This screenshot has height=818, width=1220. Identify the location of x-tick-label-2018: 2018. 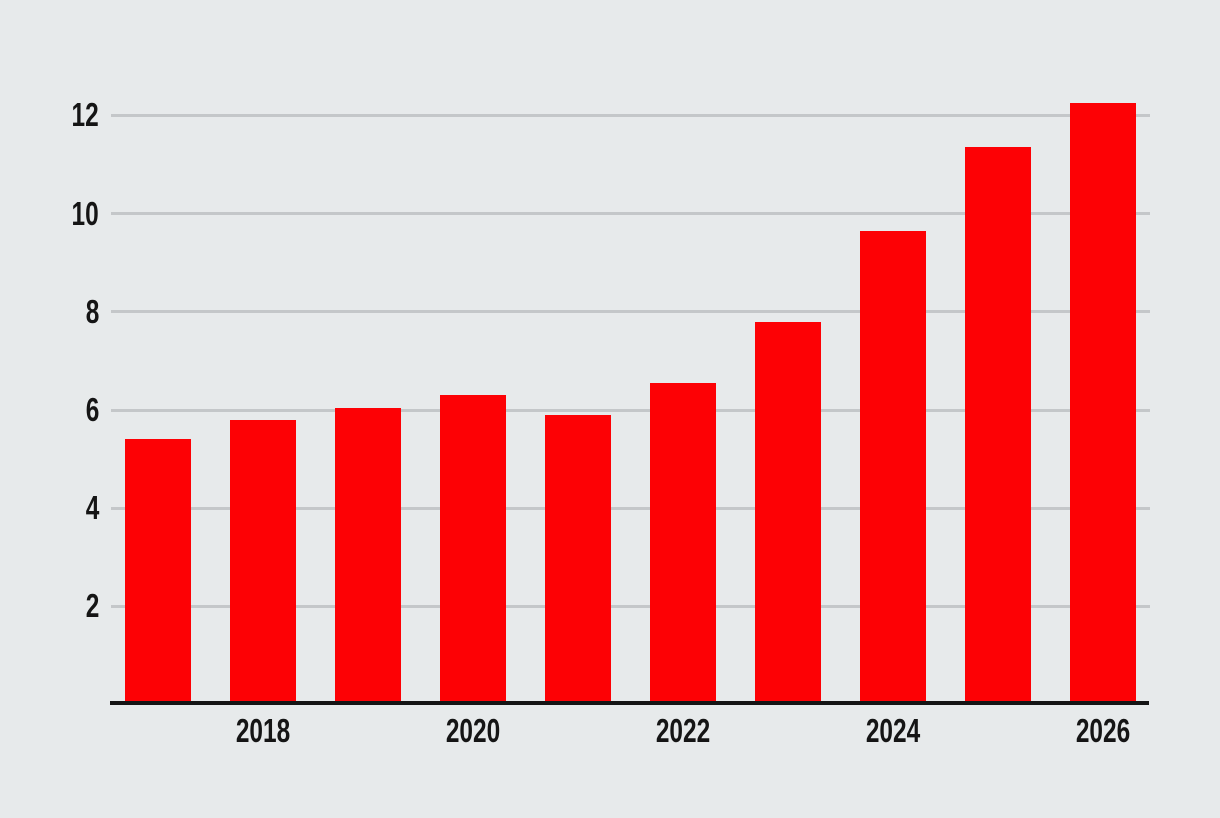
(263, 730).